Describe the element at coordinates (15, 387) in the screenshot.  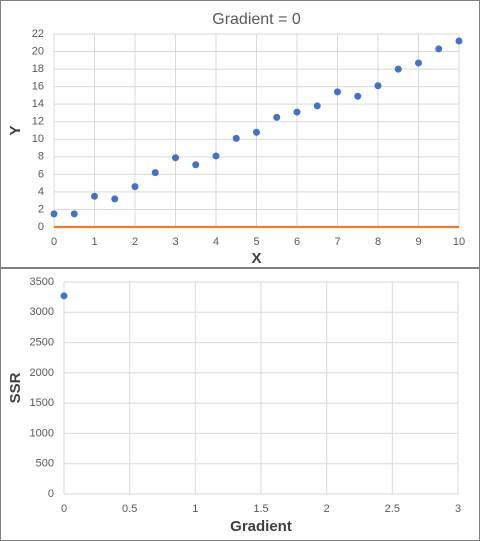
I see `y-axis-title: SSR` at that location.